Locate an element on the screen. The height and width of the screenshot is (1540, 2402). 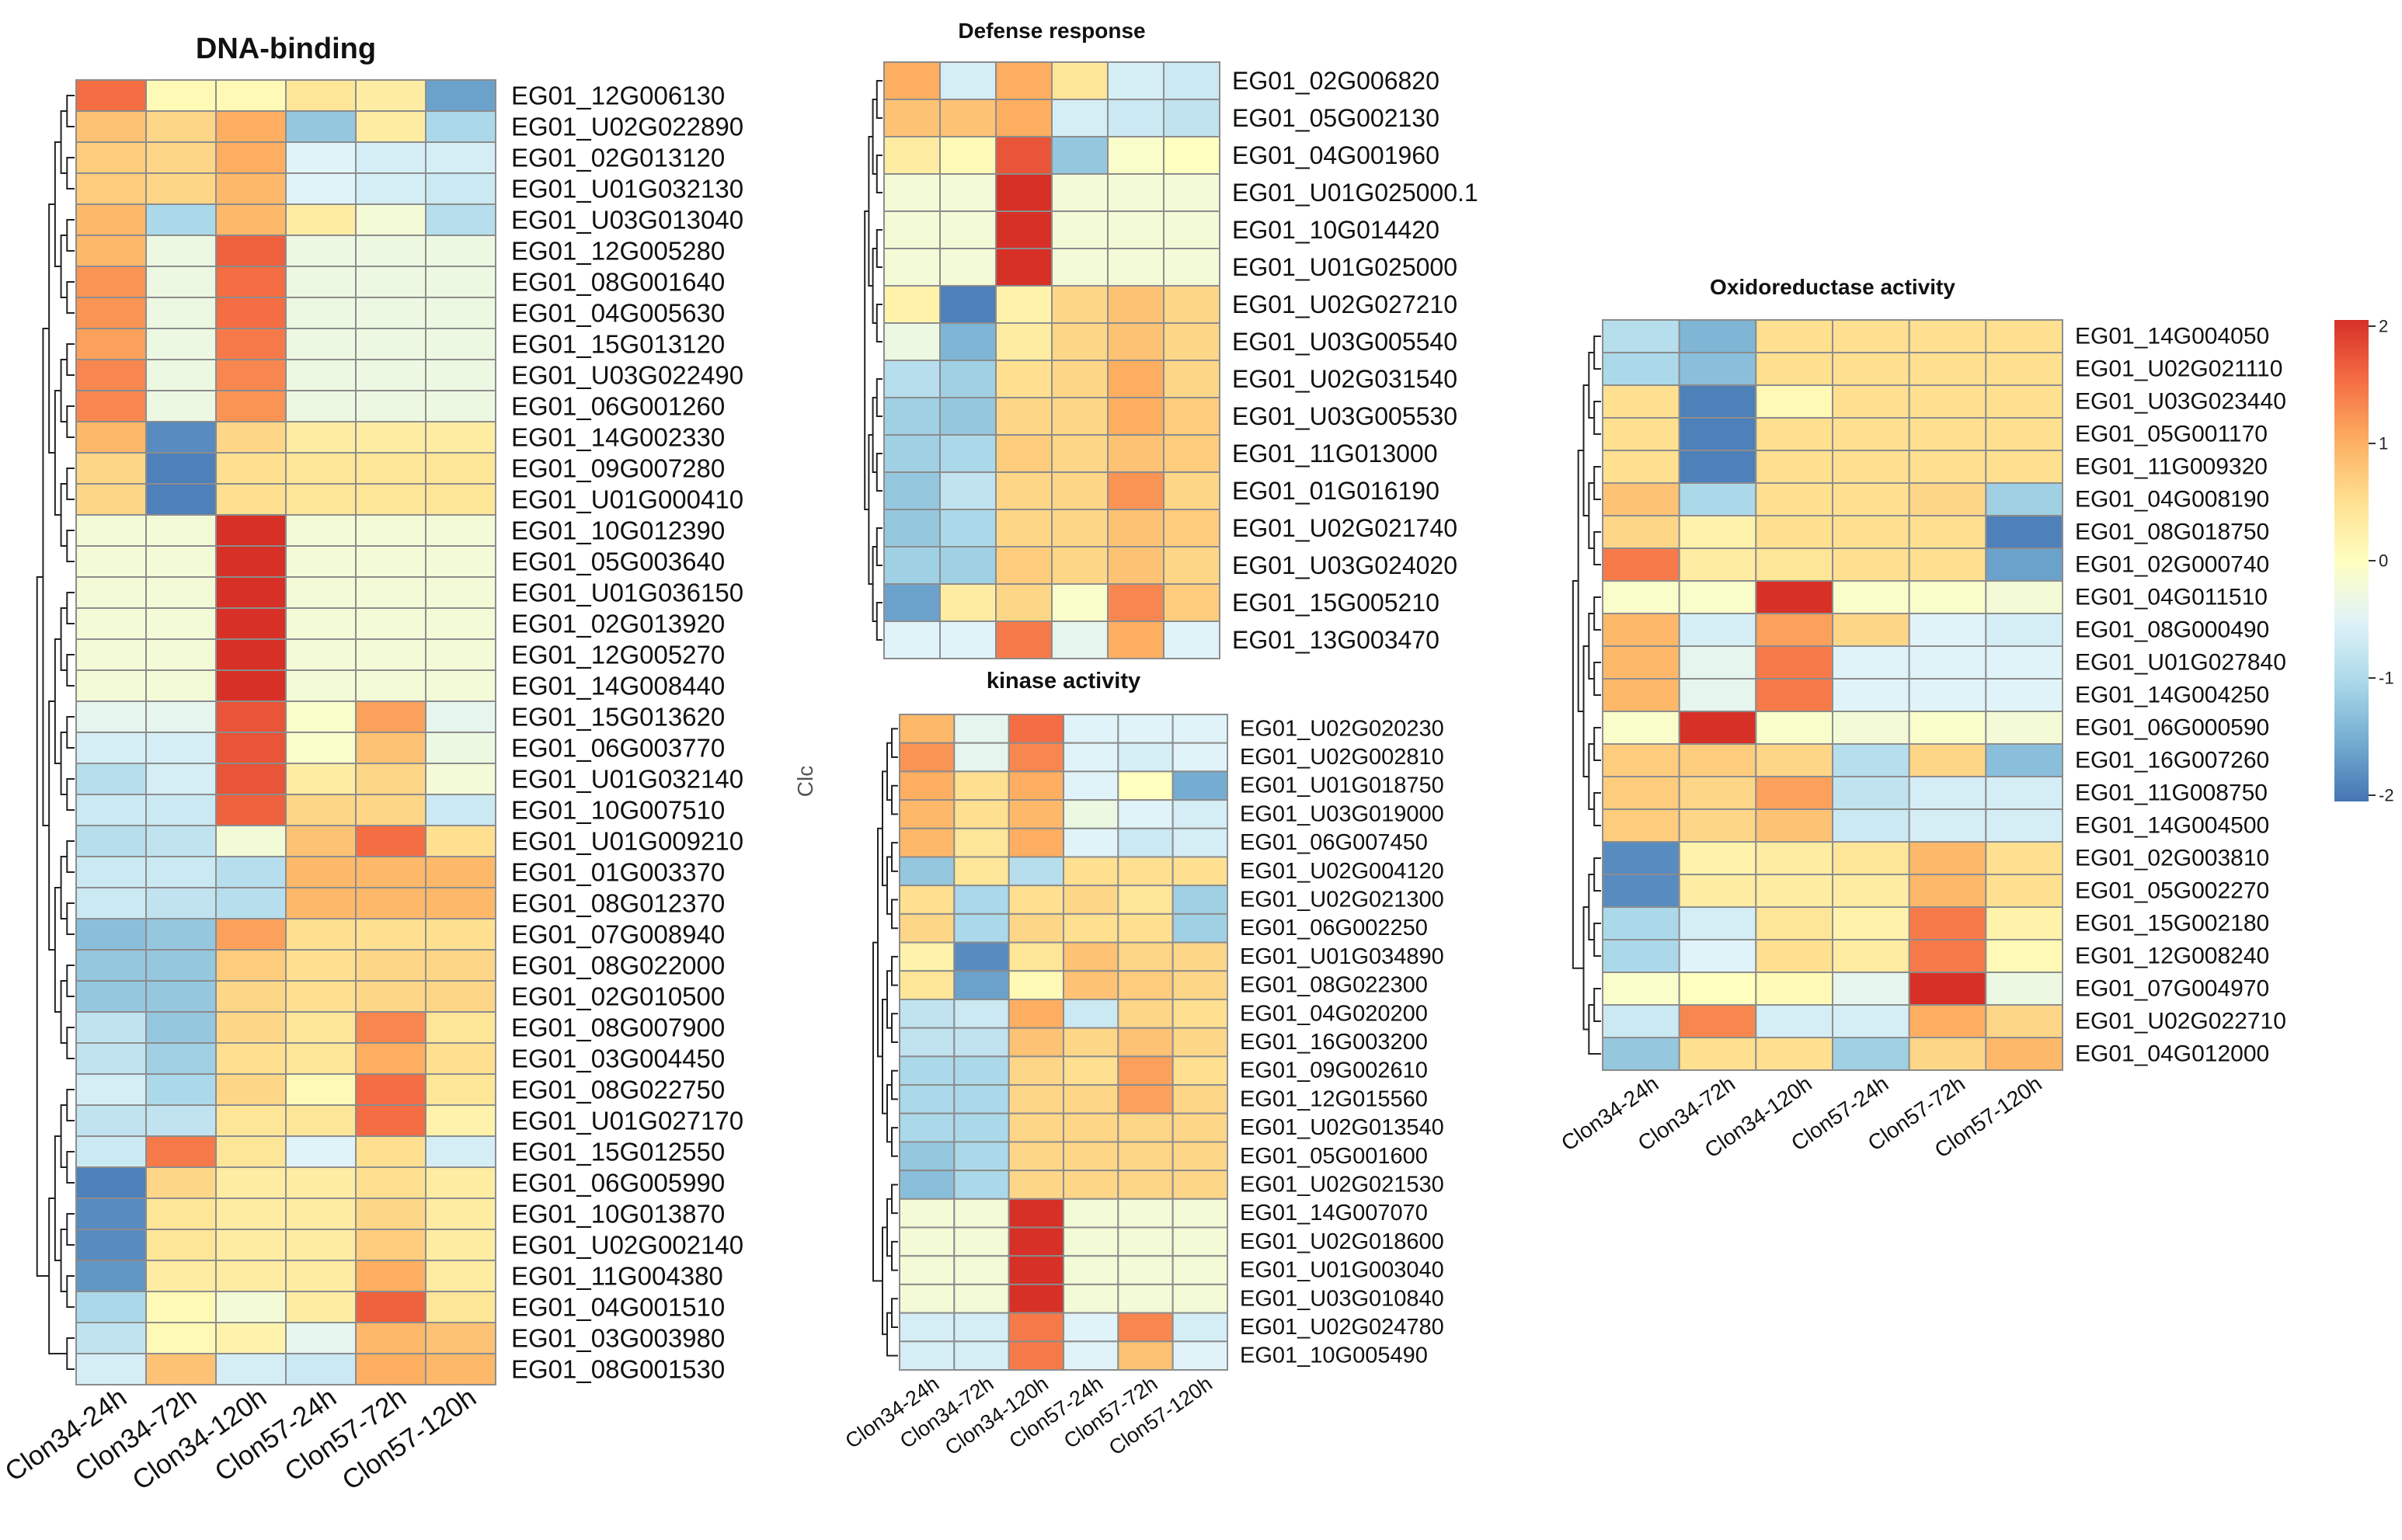
row-label: EG01_U03G019000 is located at coordinates (1342, 813).